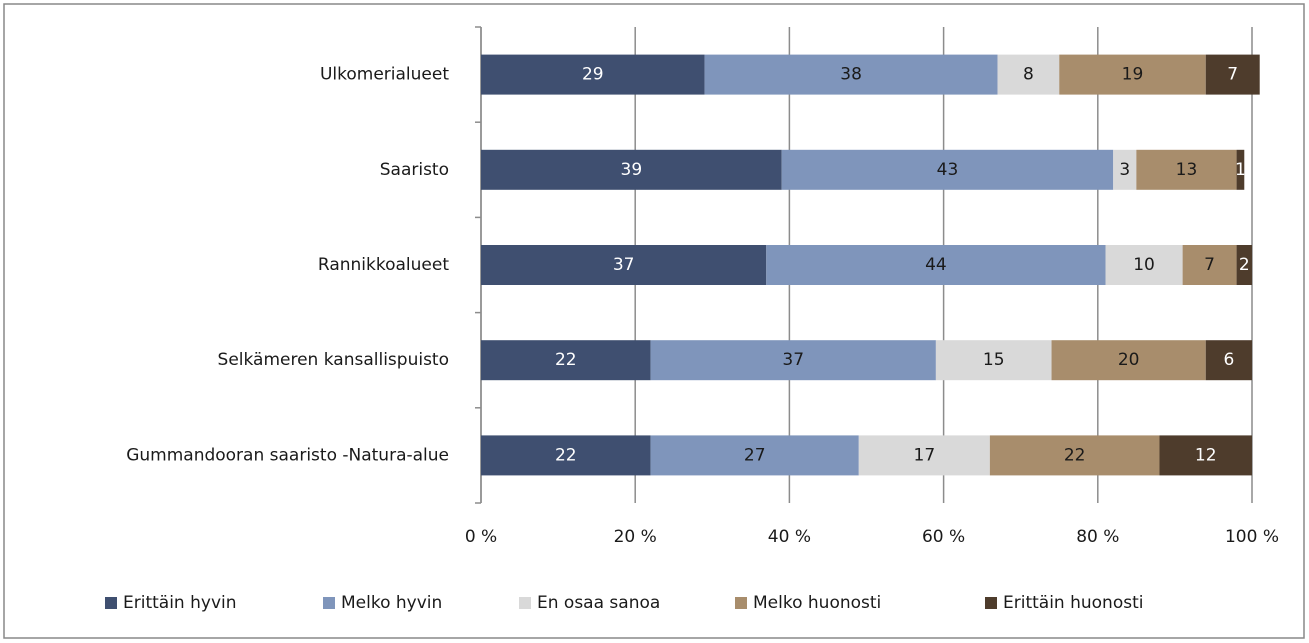 The image size is (1309, 643). I want to click on data-label: 38, so click(851, 75).